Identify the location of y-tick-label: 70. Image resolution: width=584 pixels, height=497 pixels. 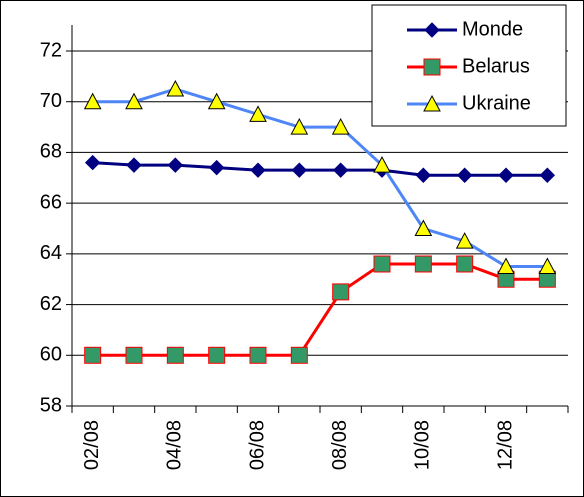
(51, 101).